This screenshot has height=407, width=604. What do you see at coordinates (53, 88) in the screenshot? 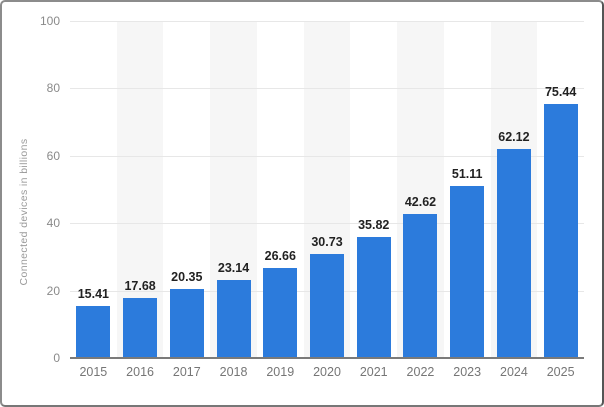
I see `y-axis-tick-label: 80` at bounding box center [53, 88].